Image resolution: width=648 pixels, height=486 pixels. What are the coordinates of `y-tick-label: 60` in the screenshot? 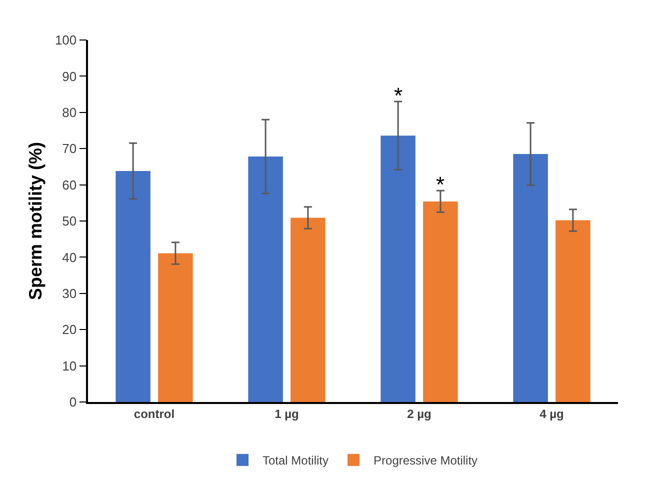 It's located at (69, 184).